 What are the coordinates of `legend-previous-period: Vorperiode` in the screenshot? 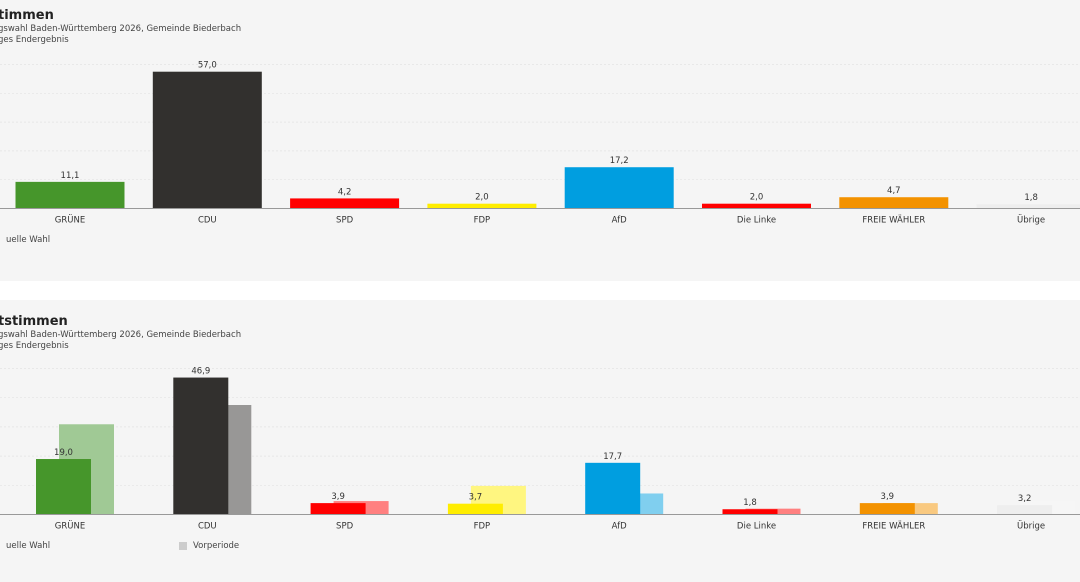 It's located at (209, 546).